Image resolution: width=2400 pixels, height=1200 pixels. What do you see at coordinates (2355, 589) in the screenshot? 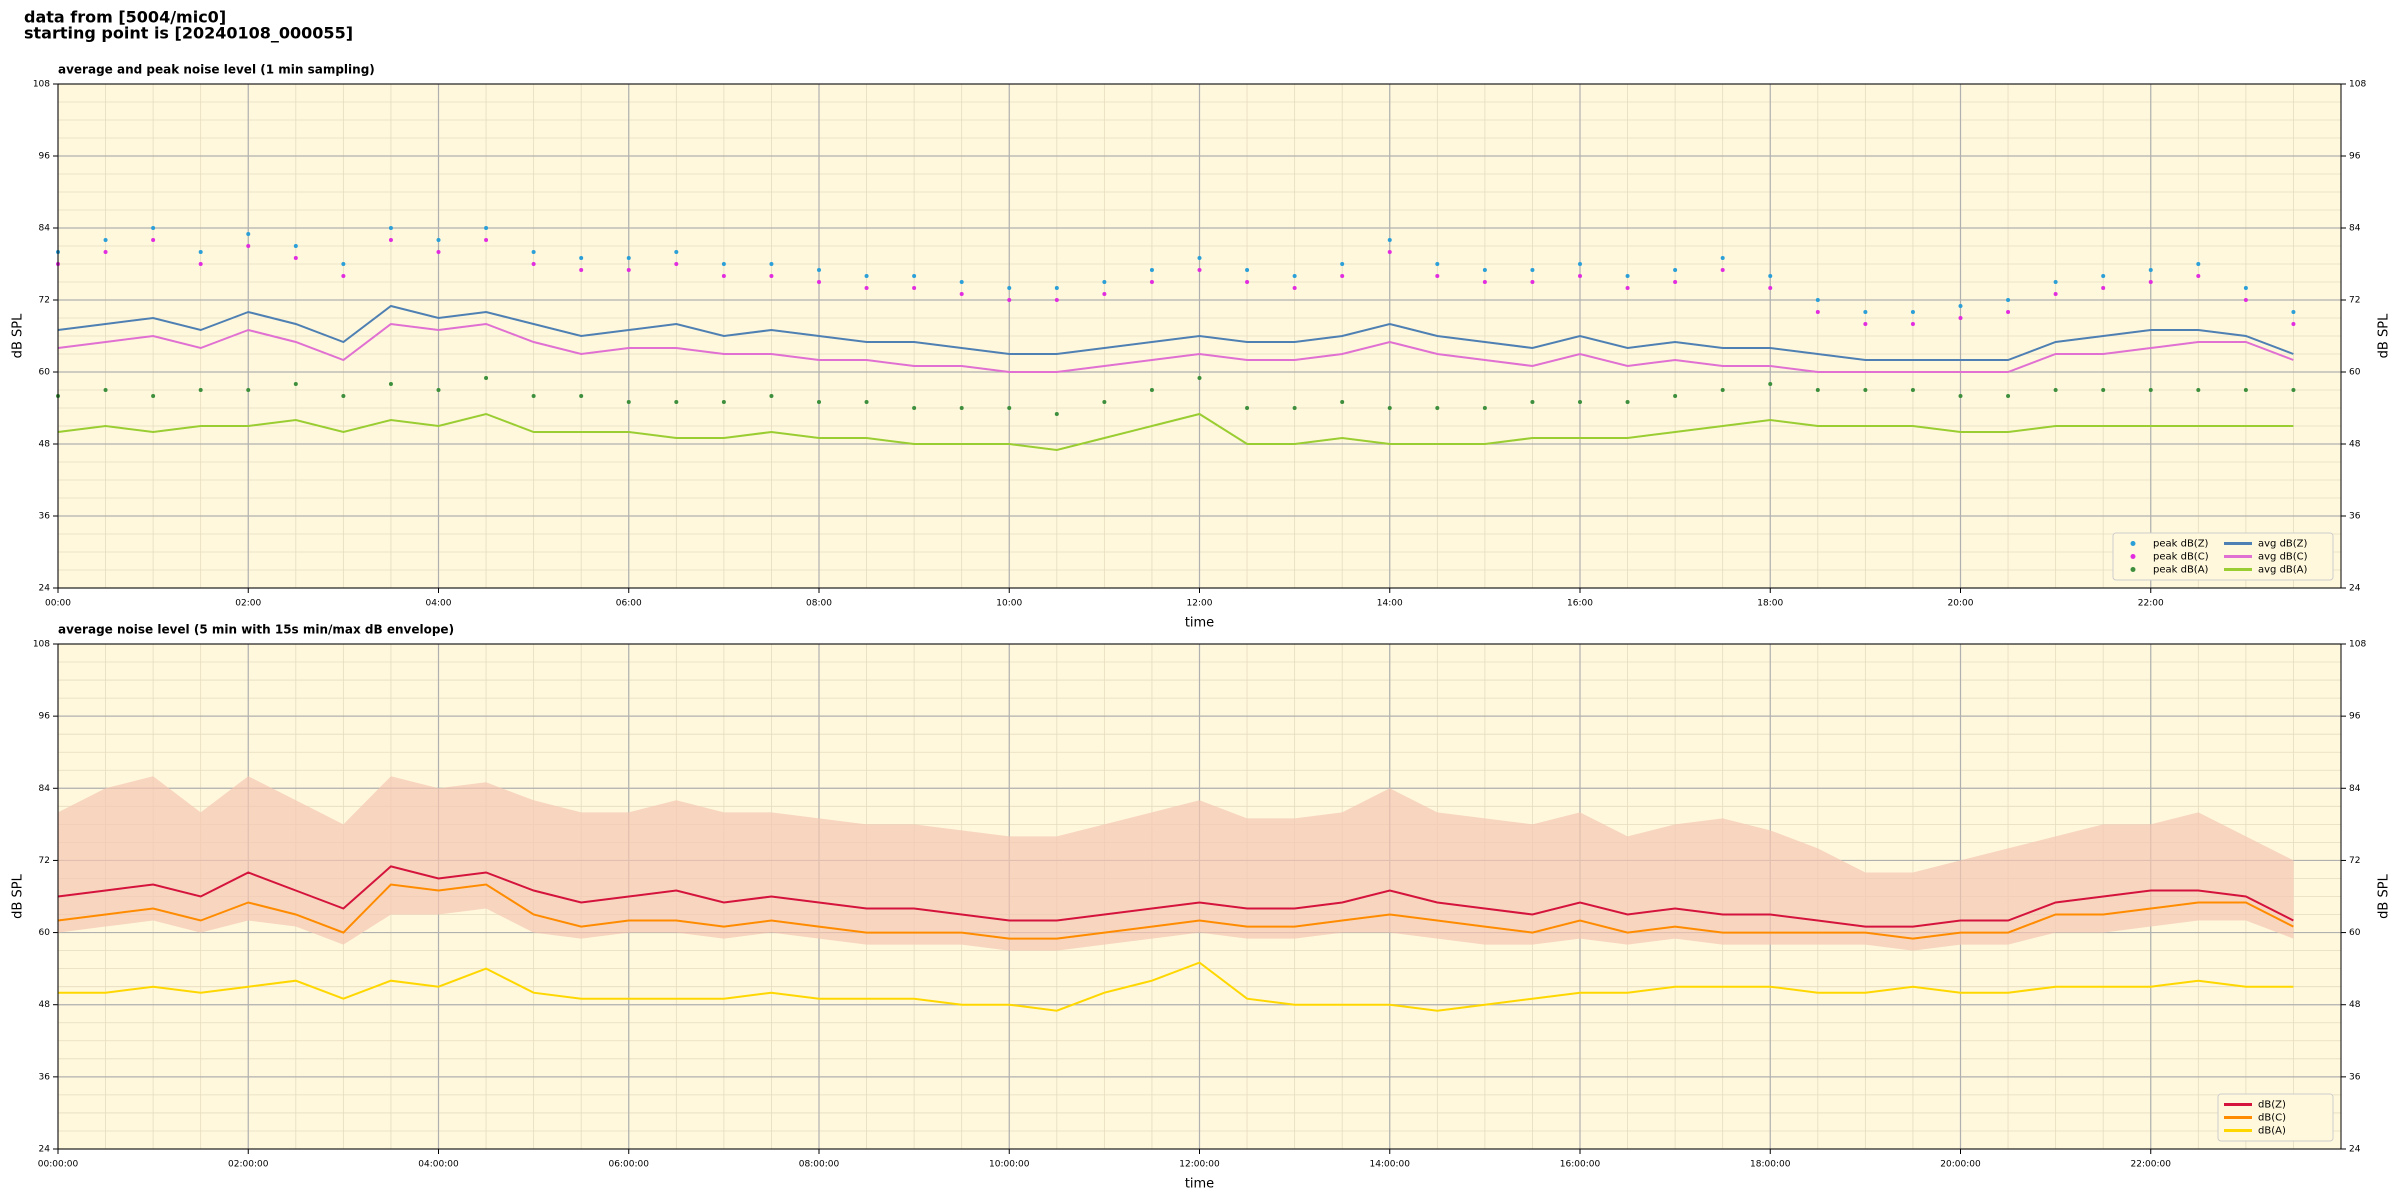
I see `y2-tick-label: 24` at bounding box center [2355, 589].